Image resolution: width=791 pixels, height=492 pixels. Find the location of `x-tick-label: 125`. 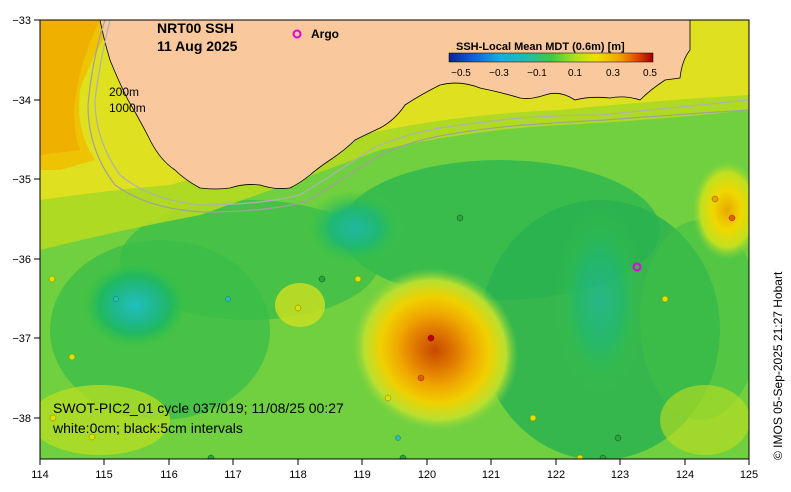

x-tick-label: 125 is located at coordinates (749, 475).